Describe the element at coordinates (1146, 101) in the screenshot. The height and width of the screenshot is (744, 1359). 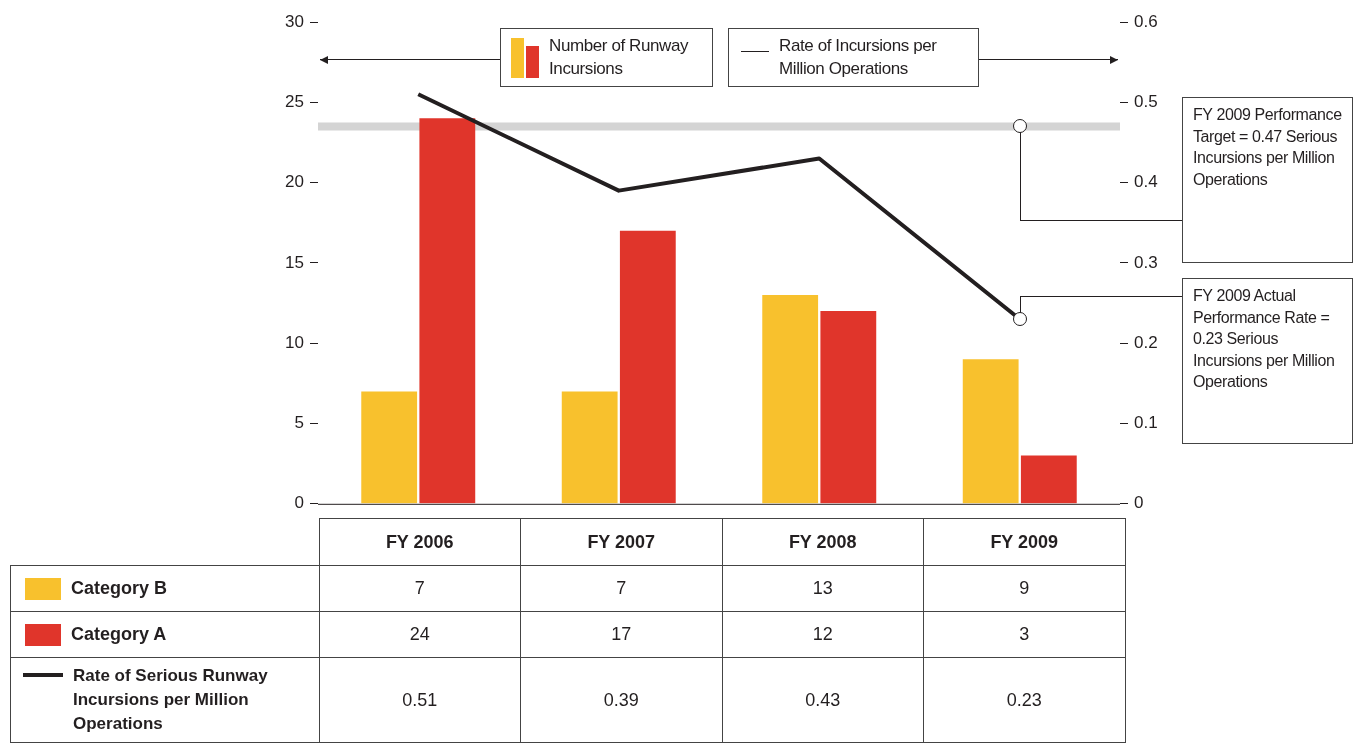
I see `y2-tick-label: 0.5` at that location.